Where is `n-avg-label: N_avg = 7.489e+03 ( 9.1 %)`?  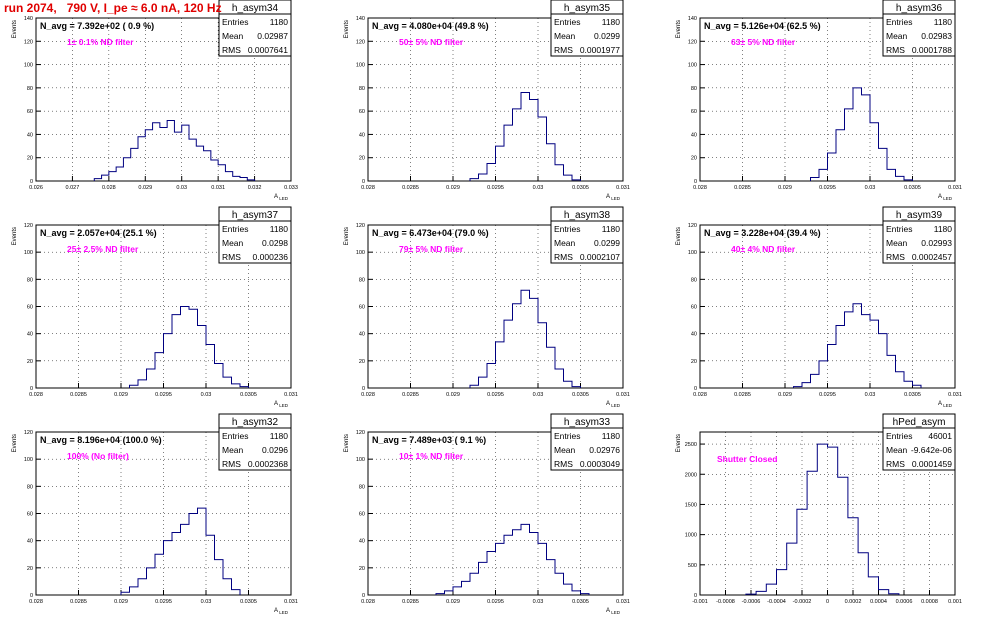 n-avg-label: N_avg = 7.489e+03 ( 9.1 %) is located at coordinates (429, 440).